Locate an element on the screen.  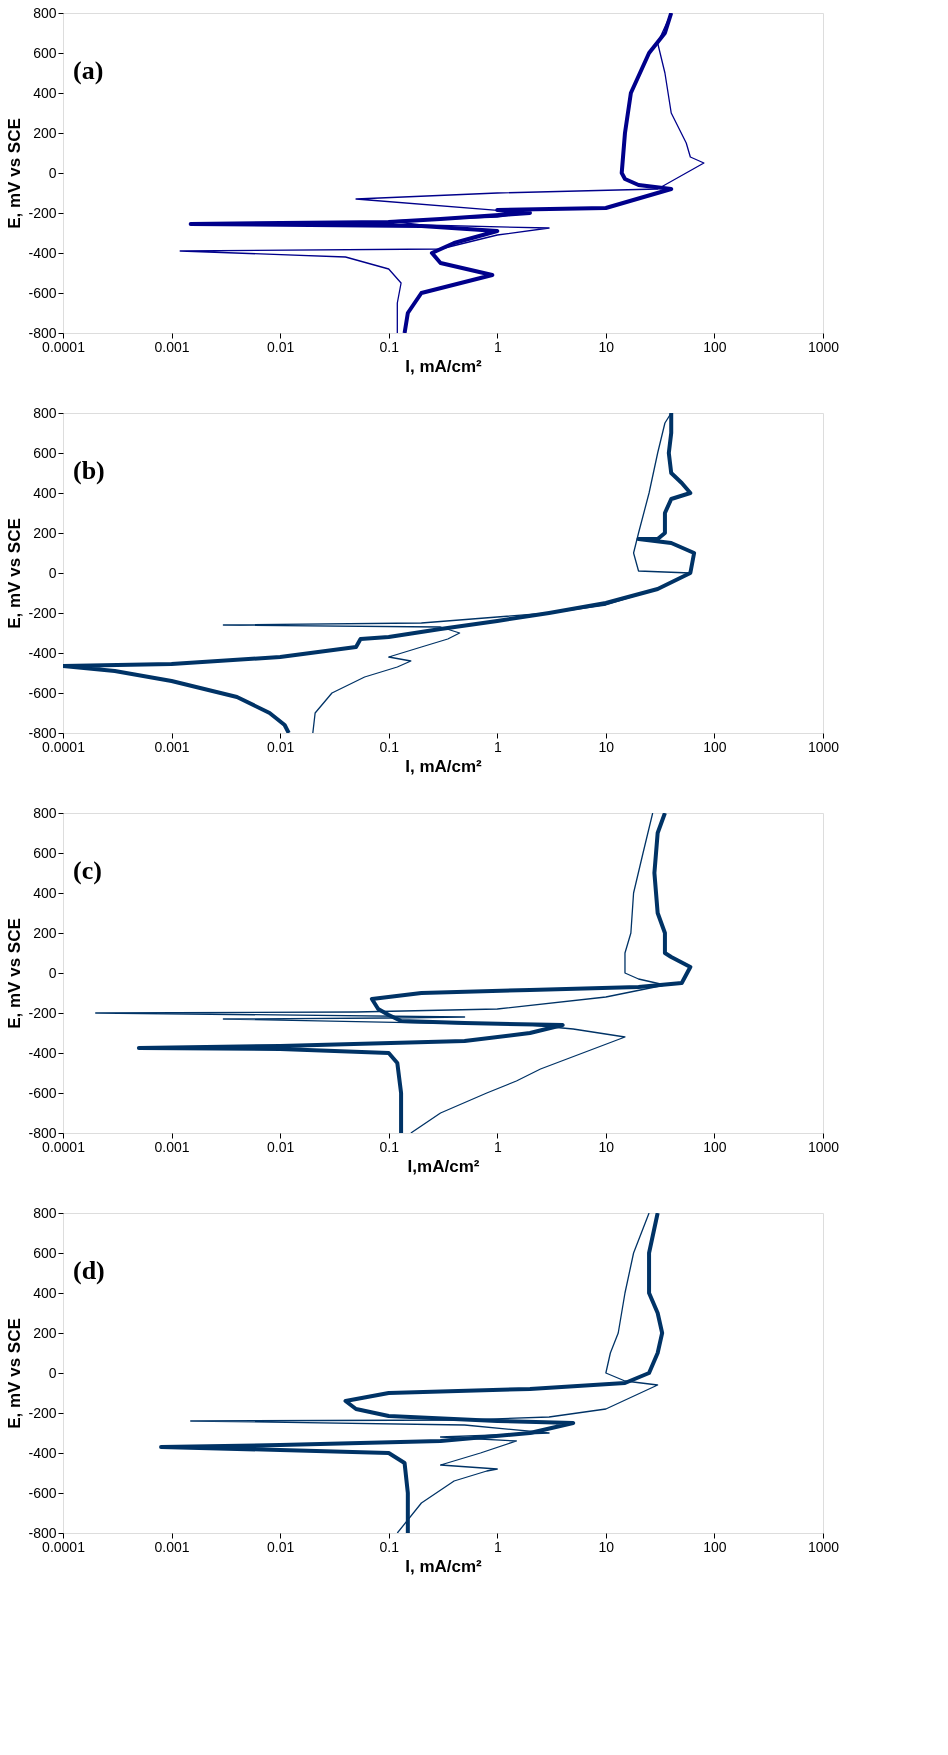
x-axis-title: I,mA/cm² is located at coordinates (443, 1166).